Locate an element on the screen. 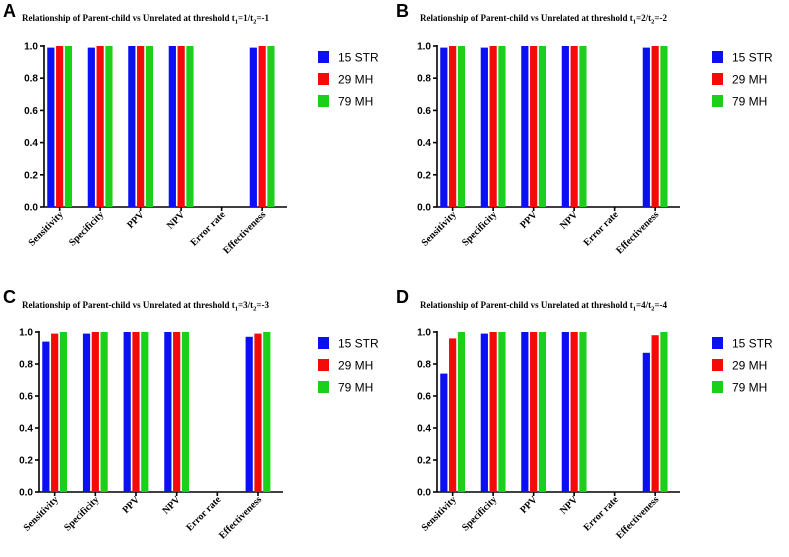  panel-letter: B is located at coordinates (402, 11).